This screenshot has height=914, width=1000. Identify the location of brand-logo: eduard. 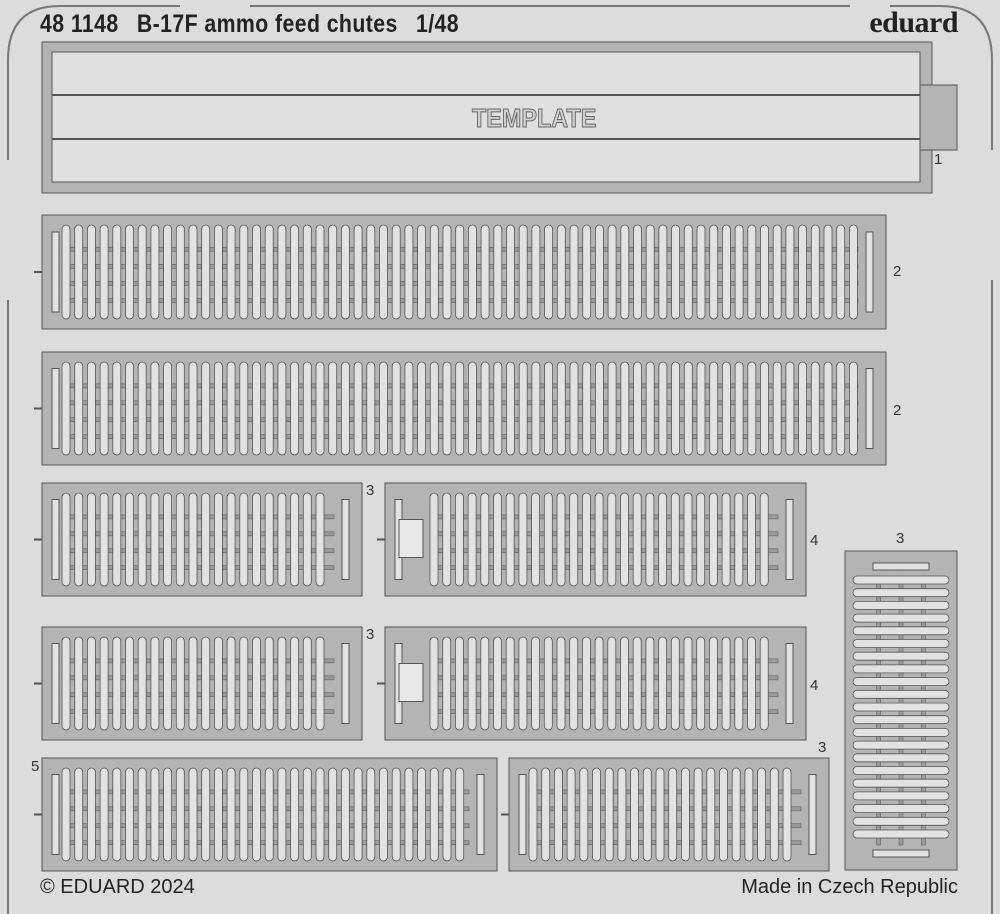
(913, 22).